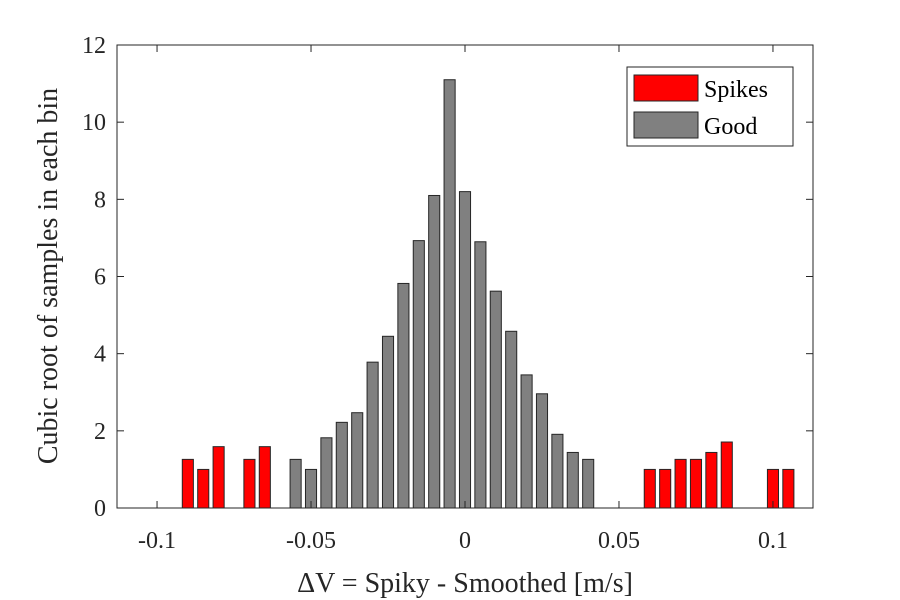 The image size is (900, 600). What do you see at coordinates (311, 541) in the screenshot?
I see `x-tick-label: -0.05` at bounding box center [311, 541].